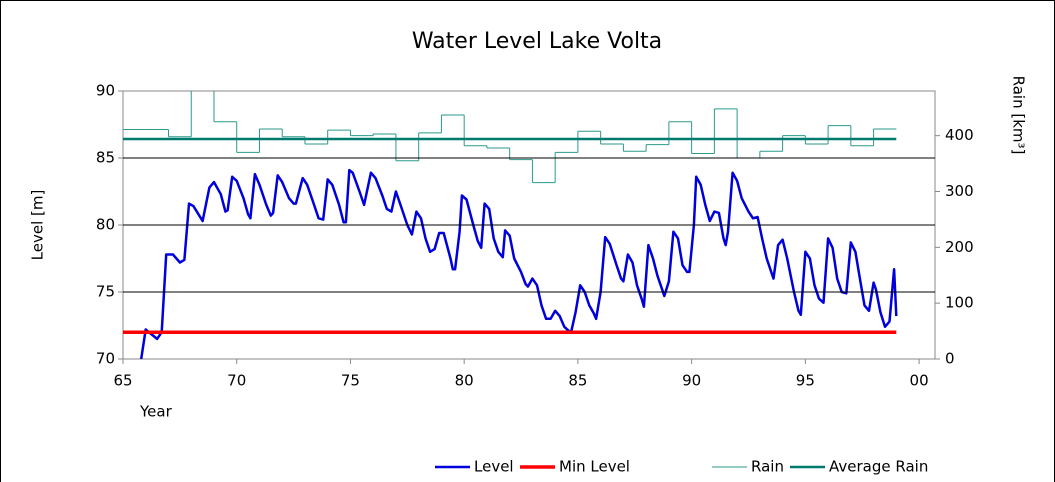  What do you see at coordinates (105, 359) in the screenshot?
I see `y-tick-label: 70` at bounding box center [105, 359].